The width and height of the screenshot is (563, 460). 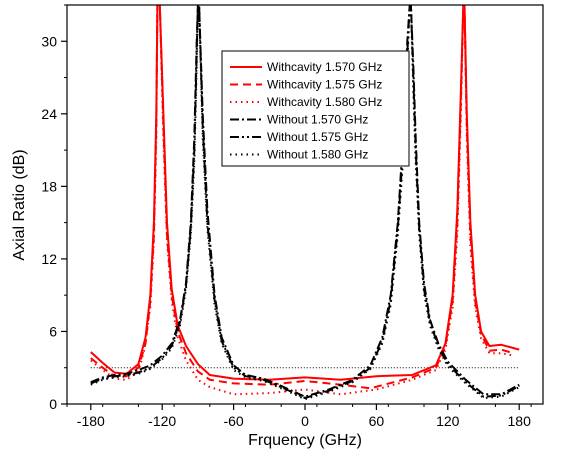 I want to click on legend-label-1: Withcavity 1.570 GHz, so click(x=324, y=67).